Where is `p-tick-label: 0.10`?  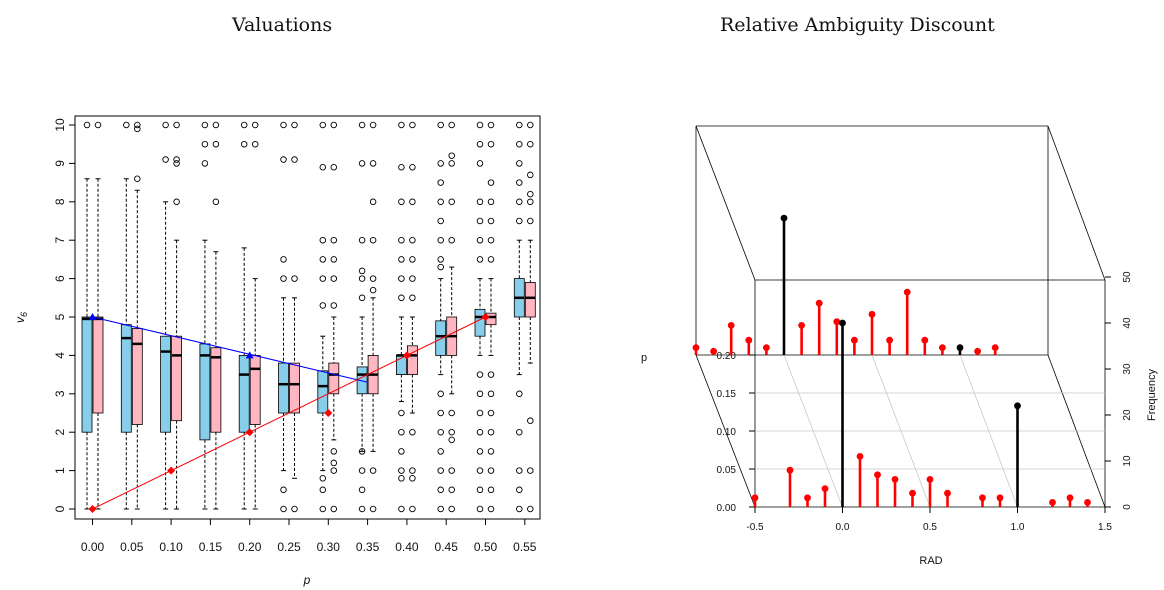
p-tick-label: 0.10 is located at coordinates (727, 432).